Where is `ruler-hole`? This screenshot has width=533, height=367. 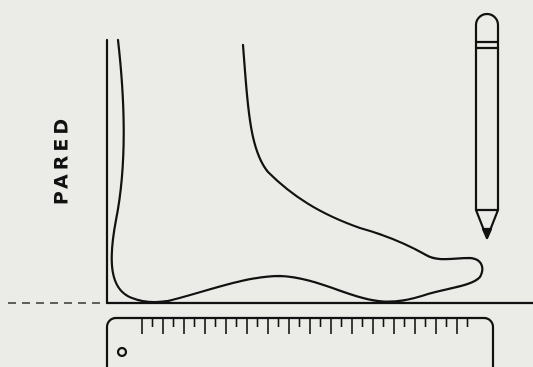 ruler-hole is located at coordinates (122, 352).